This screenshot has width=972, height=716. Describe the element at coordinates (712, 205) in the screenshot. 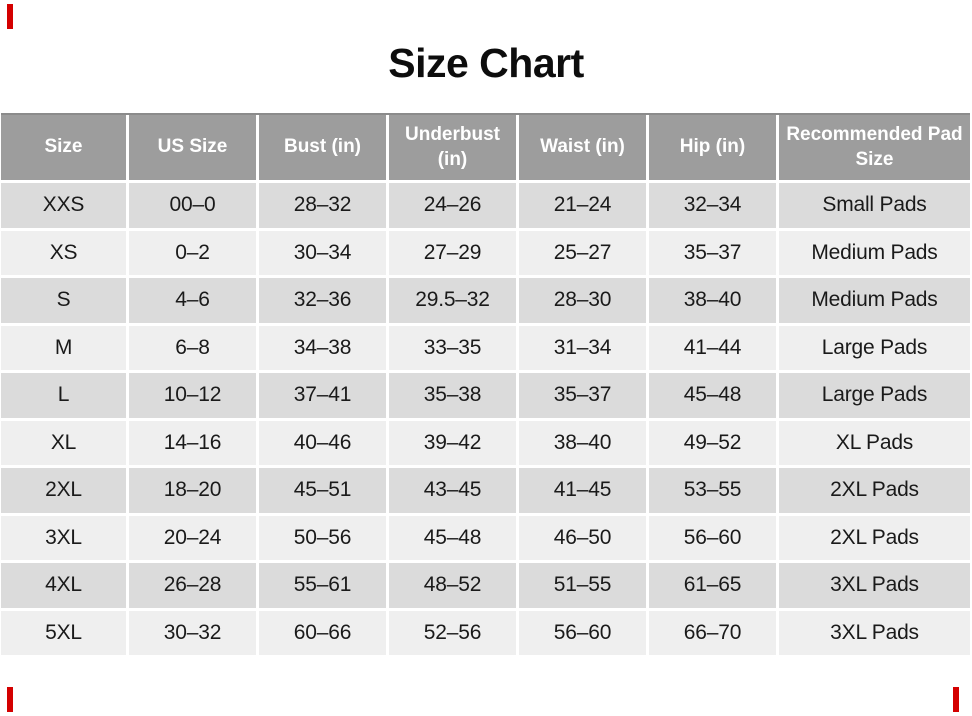

I see `table-cell: 32–34` at that location.